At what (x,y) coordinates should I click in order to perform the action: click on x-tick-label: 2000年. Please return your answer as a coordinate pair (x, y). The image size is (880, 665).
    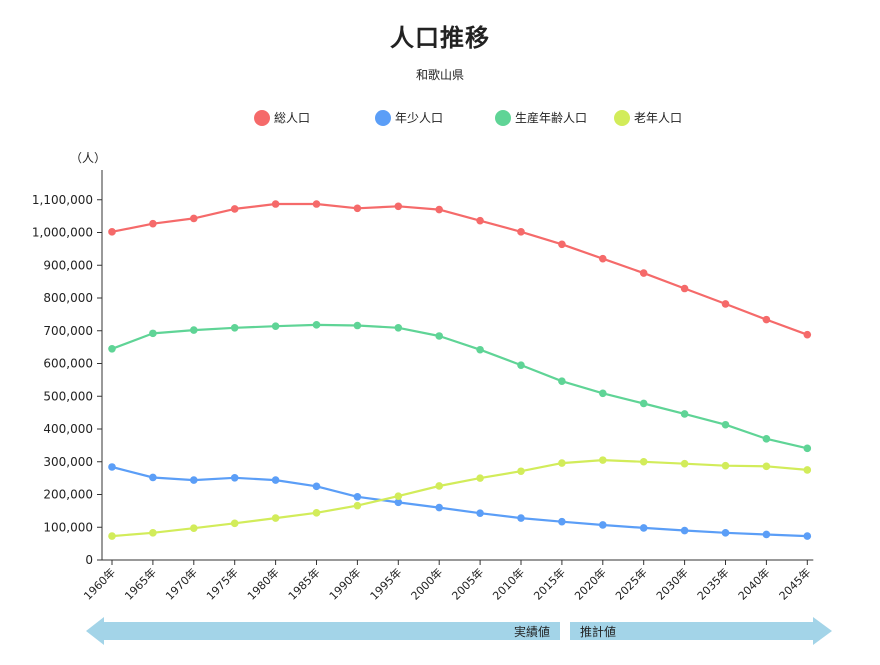
    Looking at the image, I should click on (426, 583).